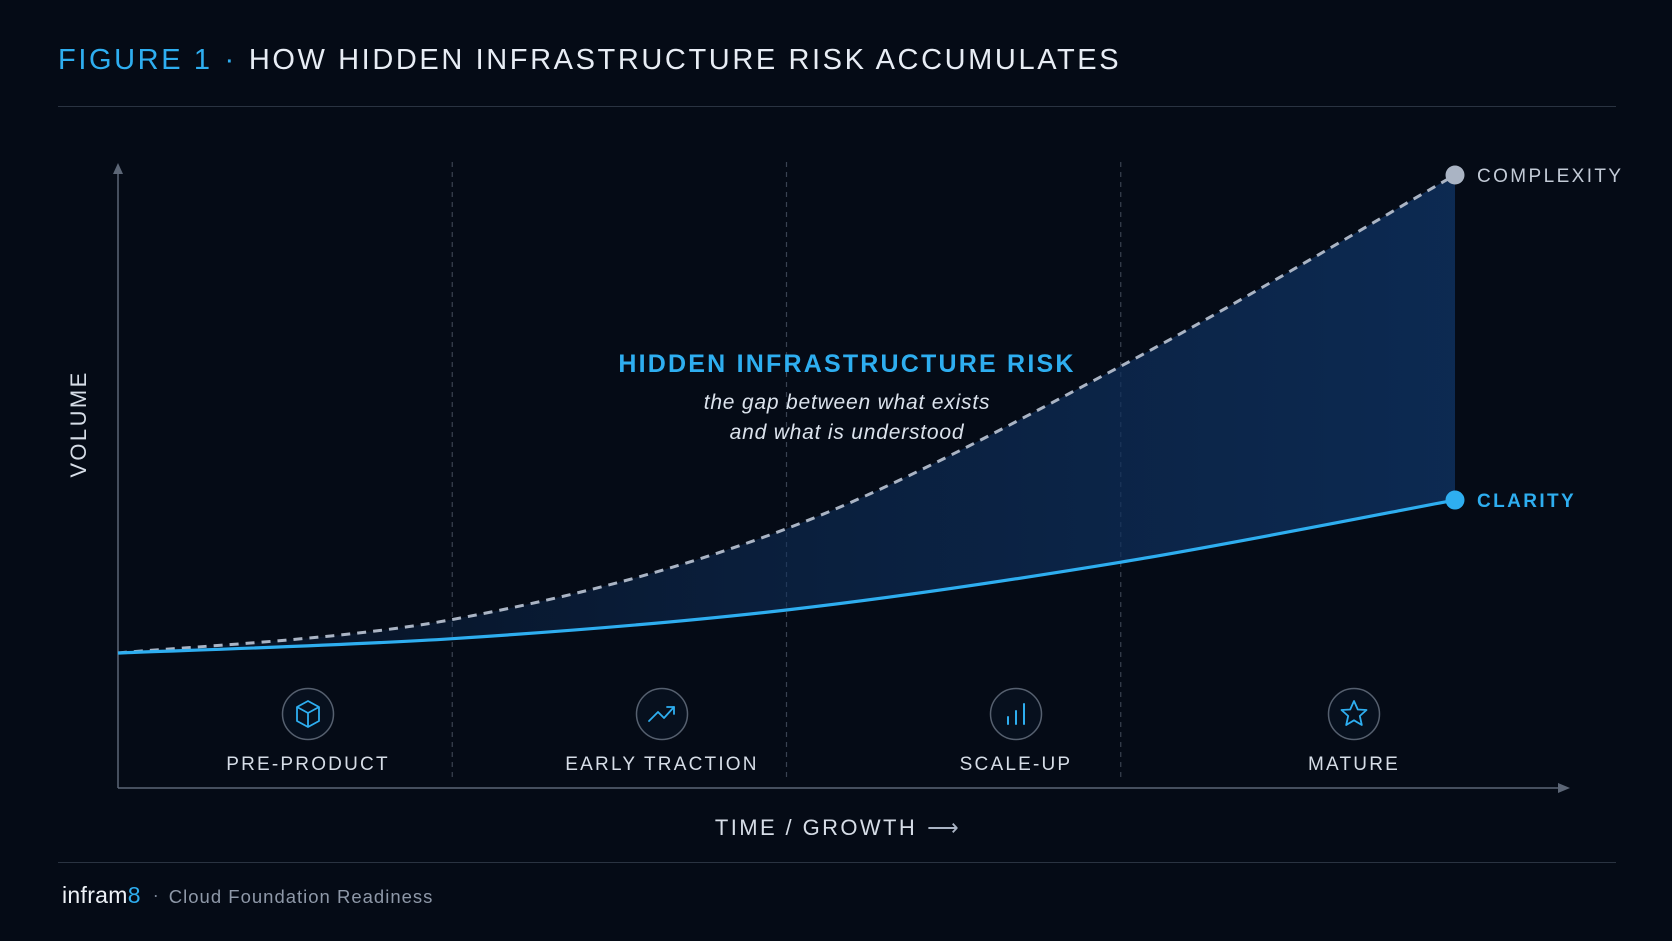 The image size is (1672, 941). I want to click on footer-divider, so click(837, 862).